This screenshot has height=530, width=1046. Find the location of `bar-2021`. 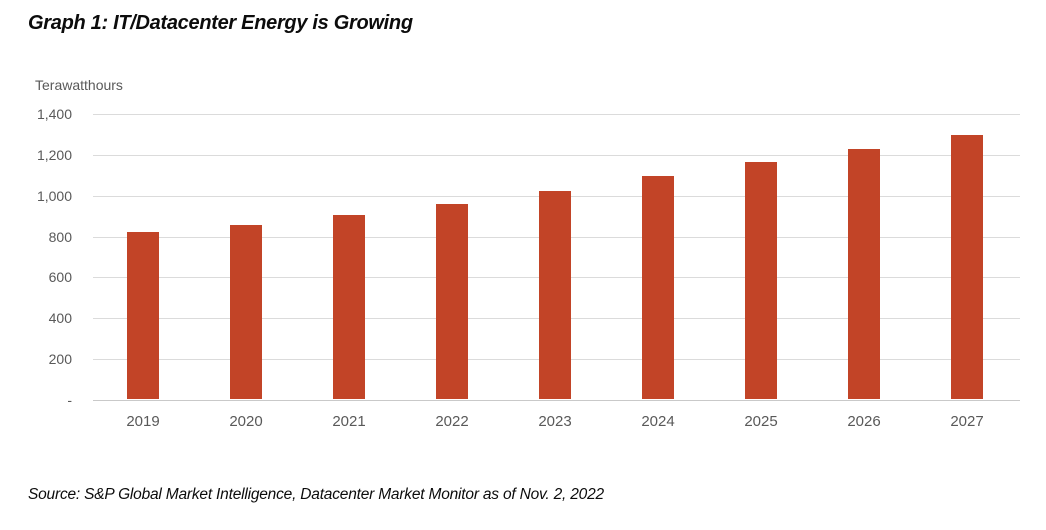

bar-2021 is located at coordinates (349, 307).